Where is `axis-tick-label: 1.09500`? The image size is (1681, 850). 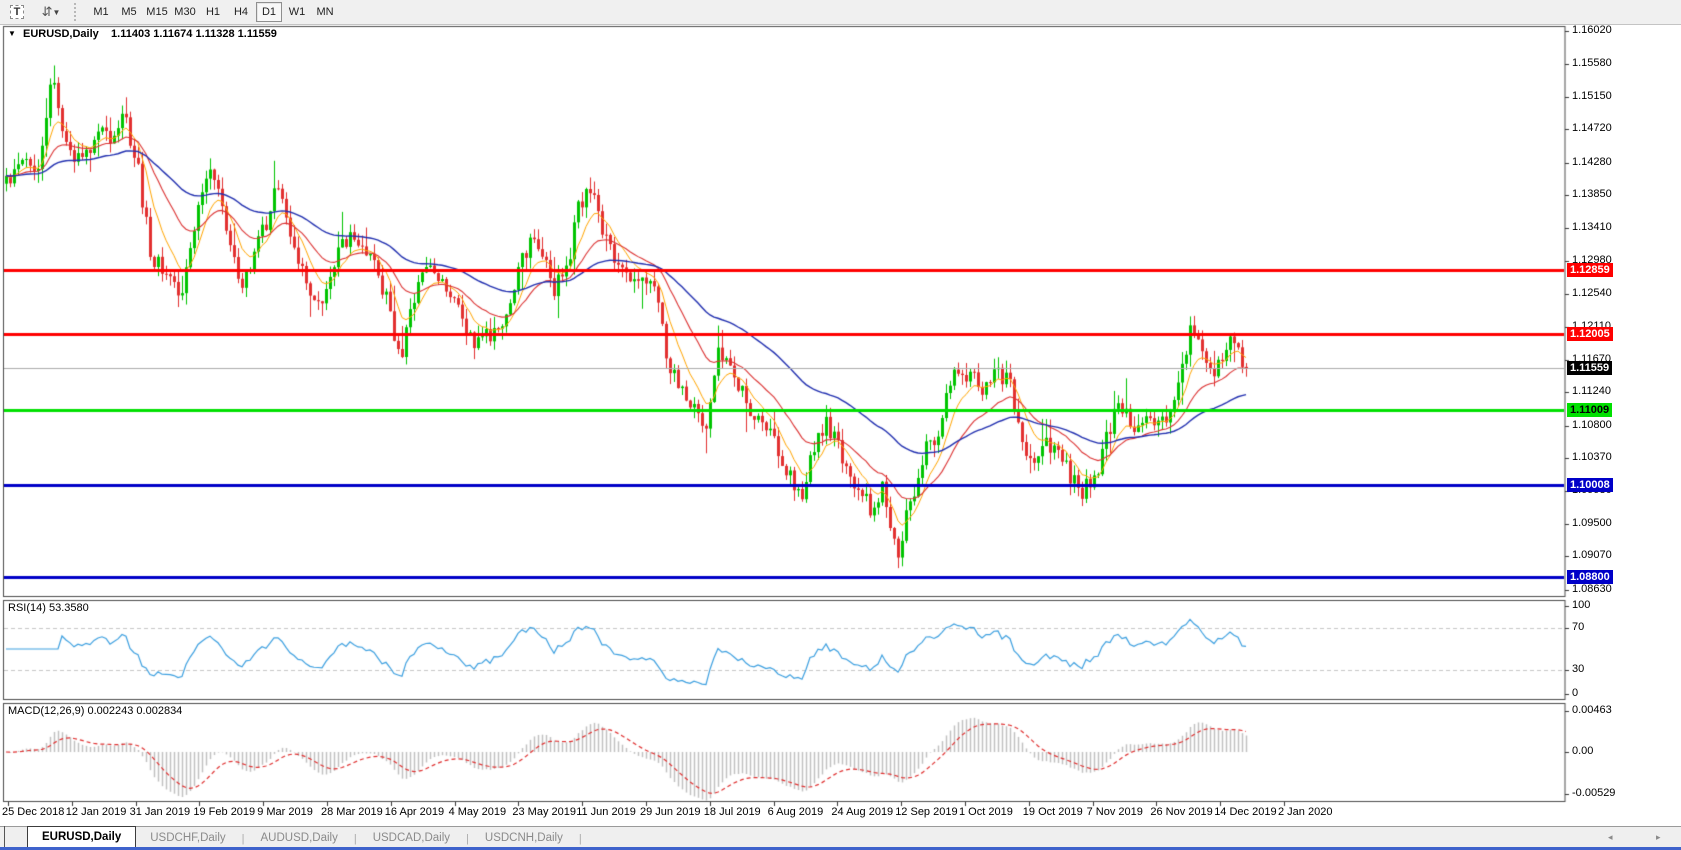 axis-tick-label: 1.09500 is located at coordinates (1592, 522).